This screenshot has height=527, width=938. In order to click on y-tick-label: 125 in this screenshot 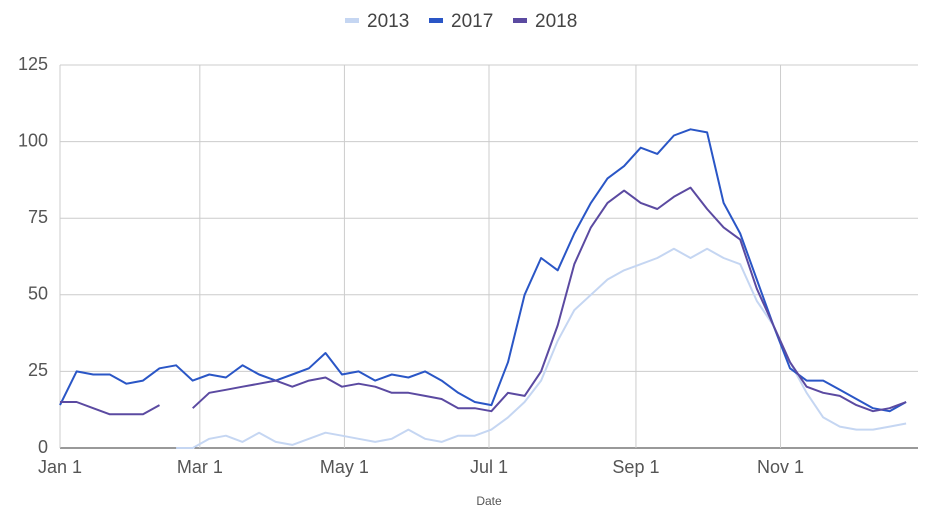, I will do `click(33, 64)`.